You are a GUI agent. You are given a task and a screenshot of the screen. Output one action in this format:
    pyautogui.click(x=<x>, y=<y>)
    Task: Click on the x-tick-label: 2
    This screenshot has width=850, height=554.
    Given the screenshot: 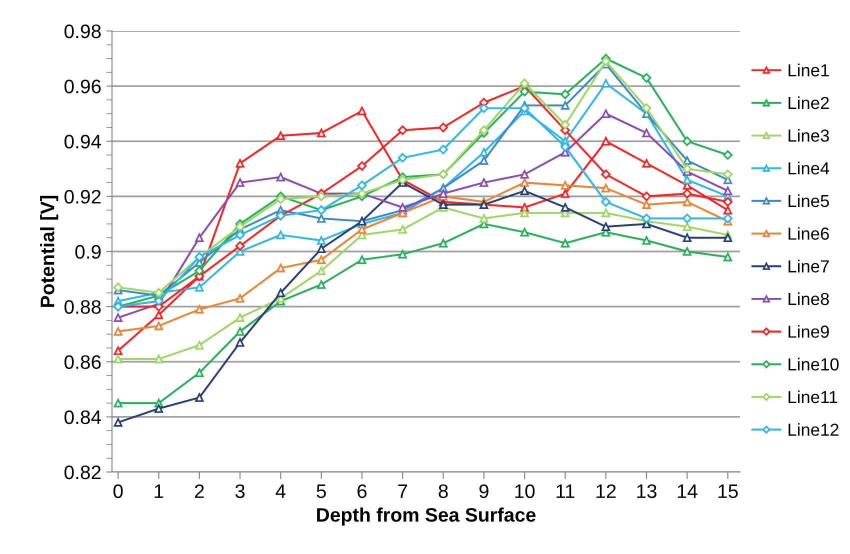 What is the action you would take?
    pyautogui.click(x=199, y=491)
    